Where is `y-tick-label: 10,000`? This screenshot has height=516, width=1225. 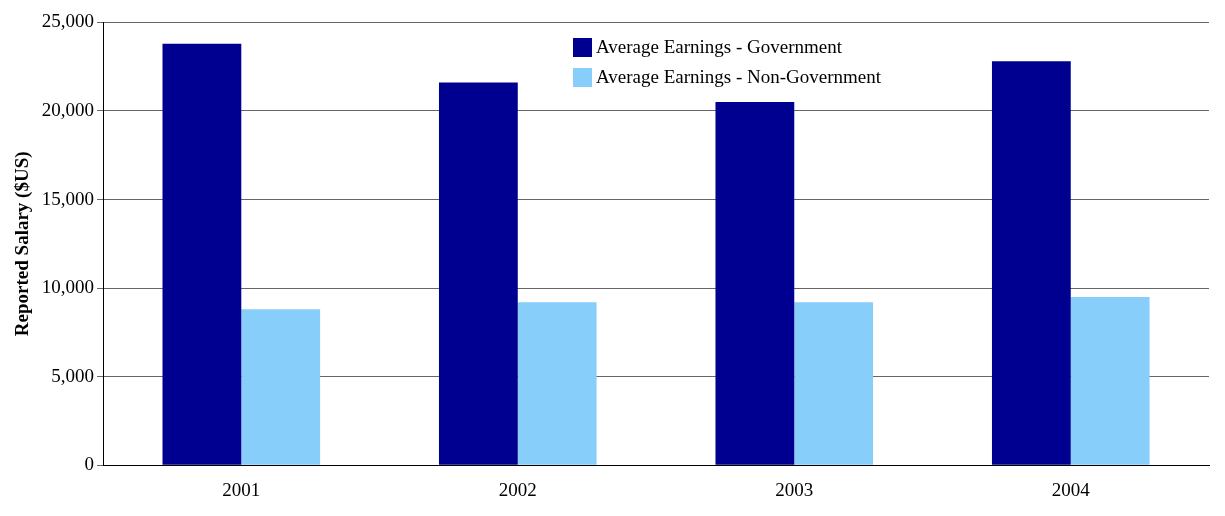
y-tick-label: 10,000 is located at coordinates (68, 287).